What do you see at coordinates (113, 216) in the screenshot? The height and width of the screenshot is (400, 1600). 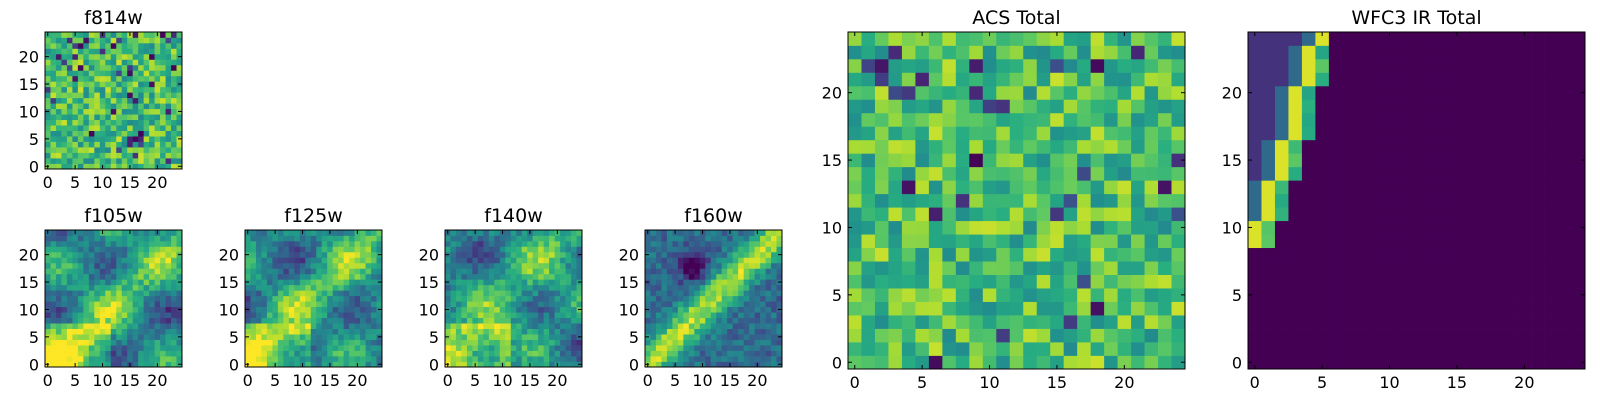 I see `panel-title: f105w` at bounding box center [113, 216].